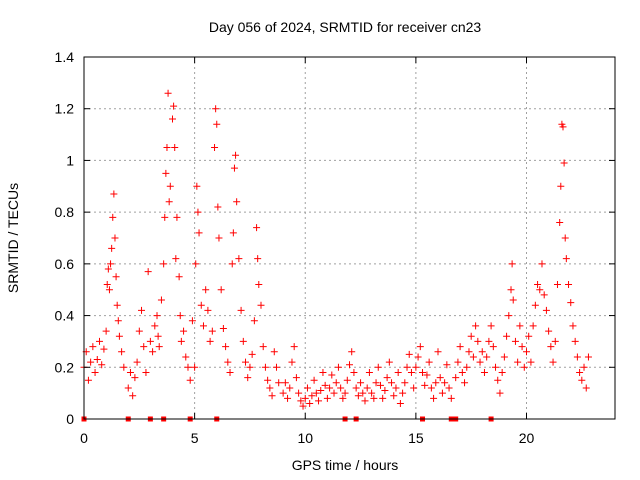  Describe the element at coordinates (195, 438) in the screenshot. I see `x-tick-label: 5` at that location.